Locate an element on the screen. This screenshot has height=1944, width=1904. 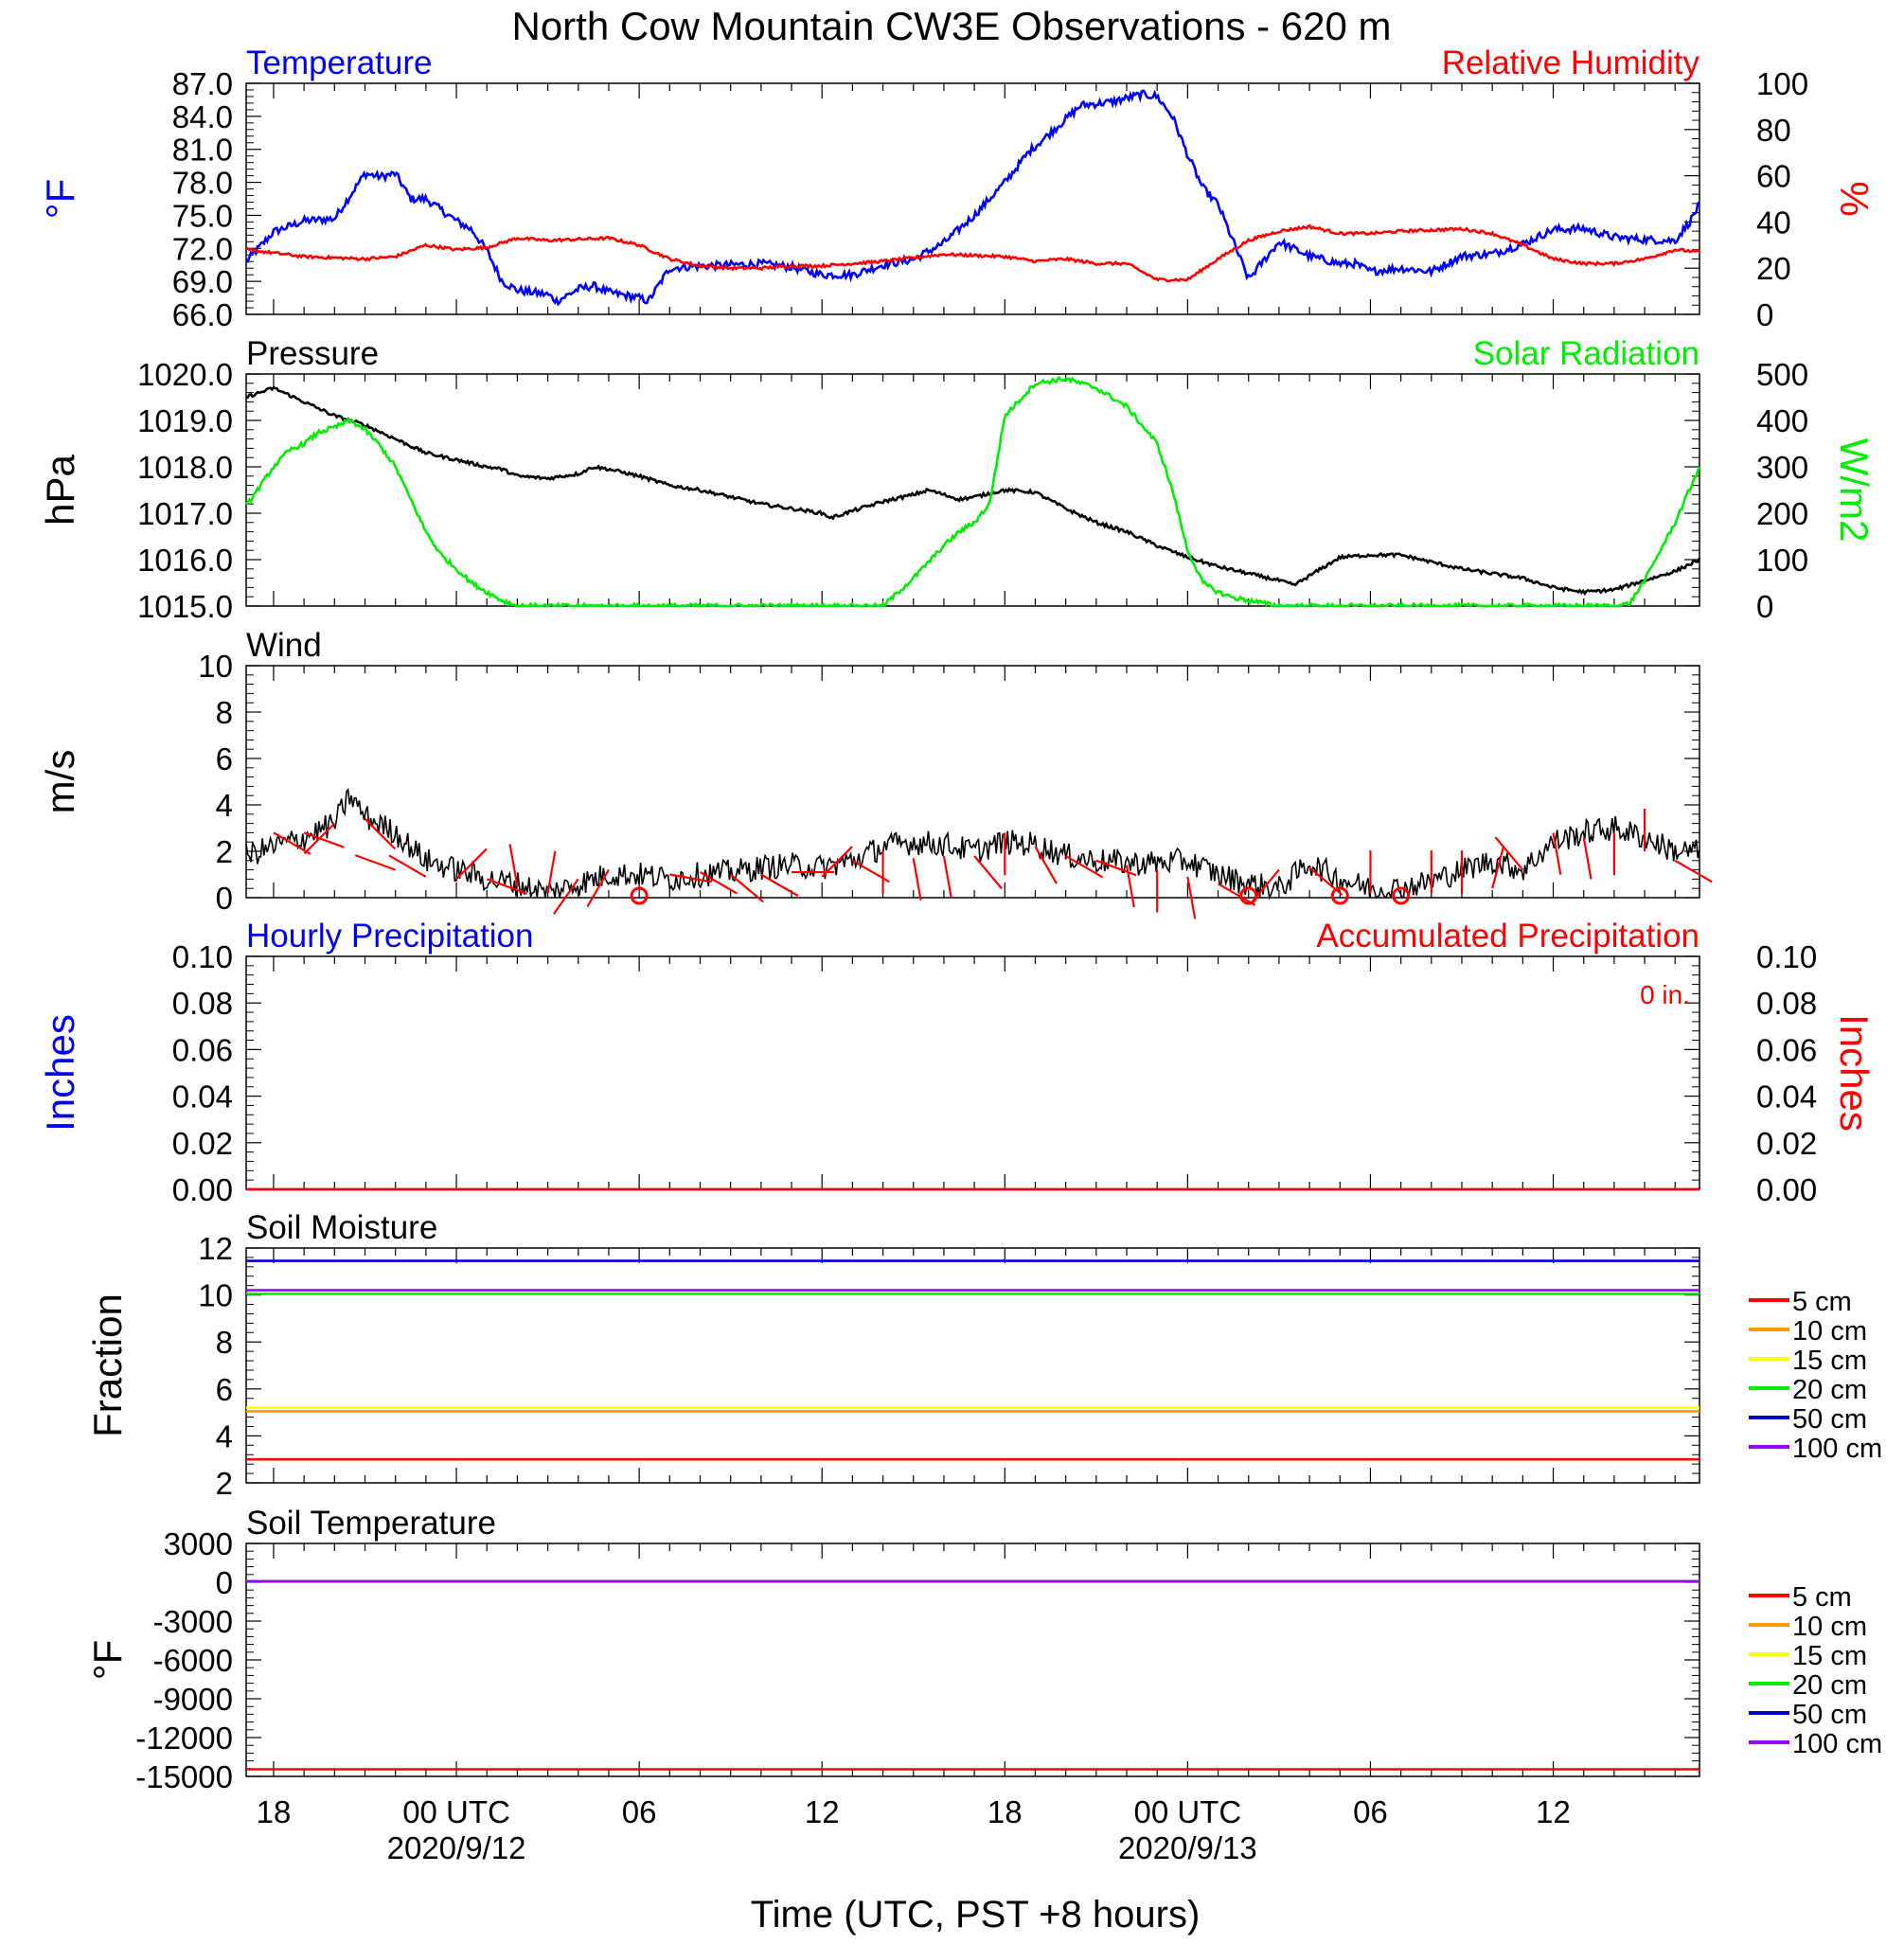
y-tick-label-left: 0.00 is located at coordinates (202, 1189).